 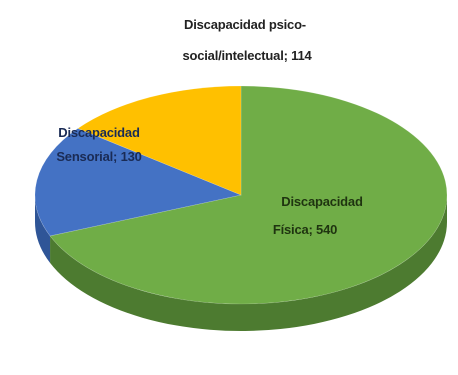 I want to click on pie-slice-sensorial, so click(x=138, y=182).